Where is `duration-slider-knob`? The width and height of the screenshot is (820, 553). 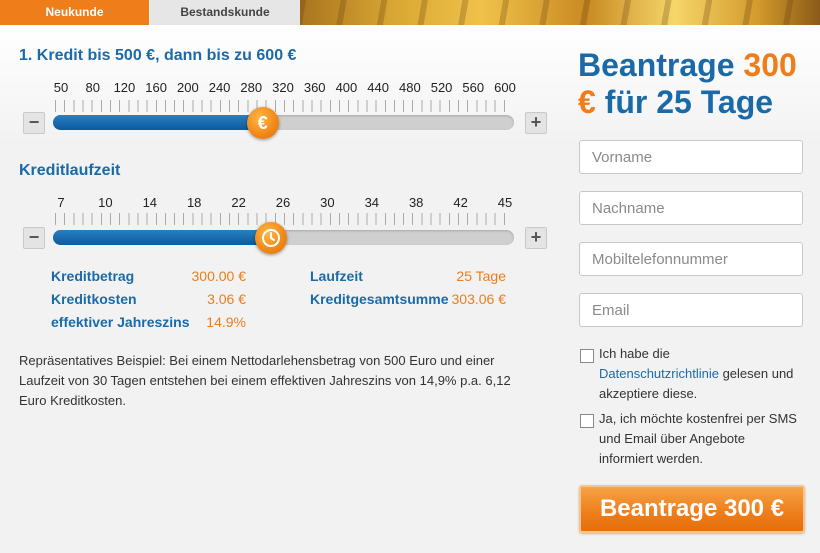 duration-slider-knob is located at coordinates (271, 238).